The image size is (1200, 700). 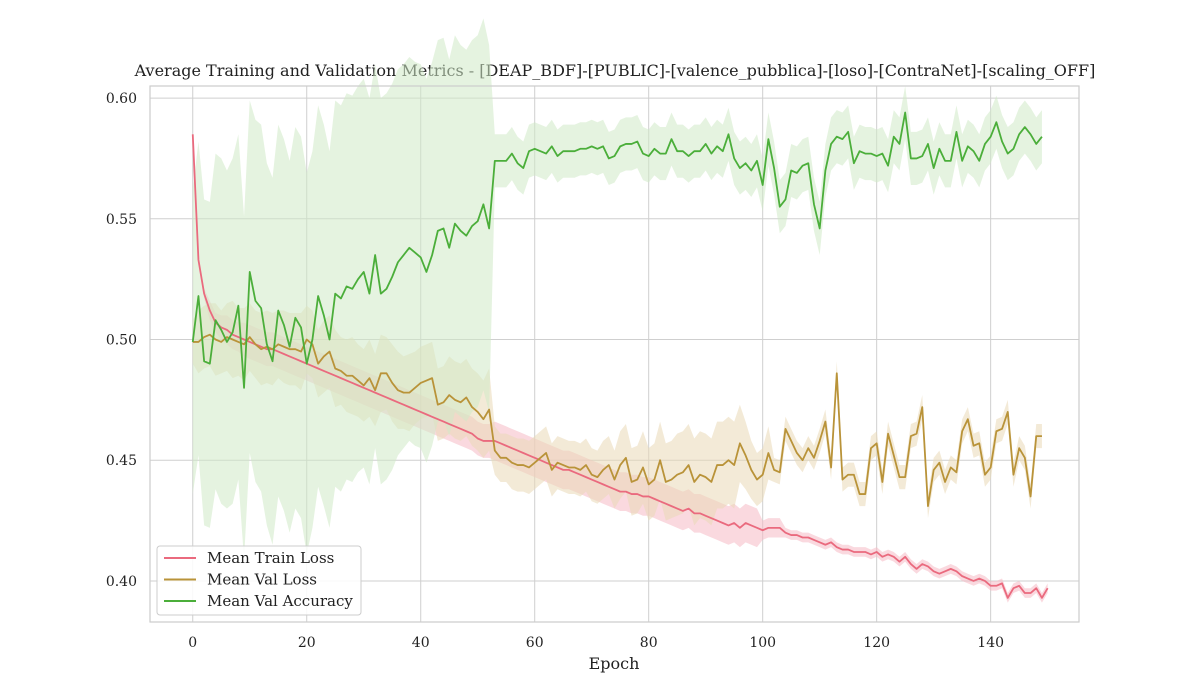 What do you see at coordinates (535, 643) in the screenshot?
I see `x-tick-label: 60` at bounding box center [535, 643].